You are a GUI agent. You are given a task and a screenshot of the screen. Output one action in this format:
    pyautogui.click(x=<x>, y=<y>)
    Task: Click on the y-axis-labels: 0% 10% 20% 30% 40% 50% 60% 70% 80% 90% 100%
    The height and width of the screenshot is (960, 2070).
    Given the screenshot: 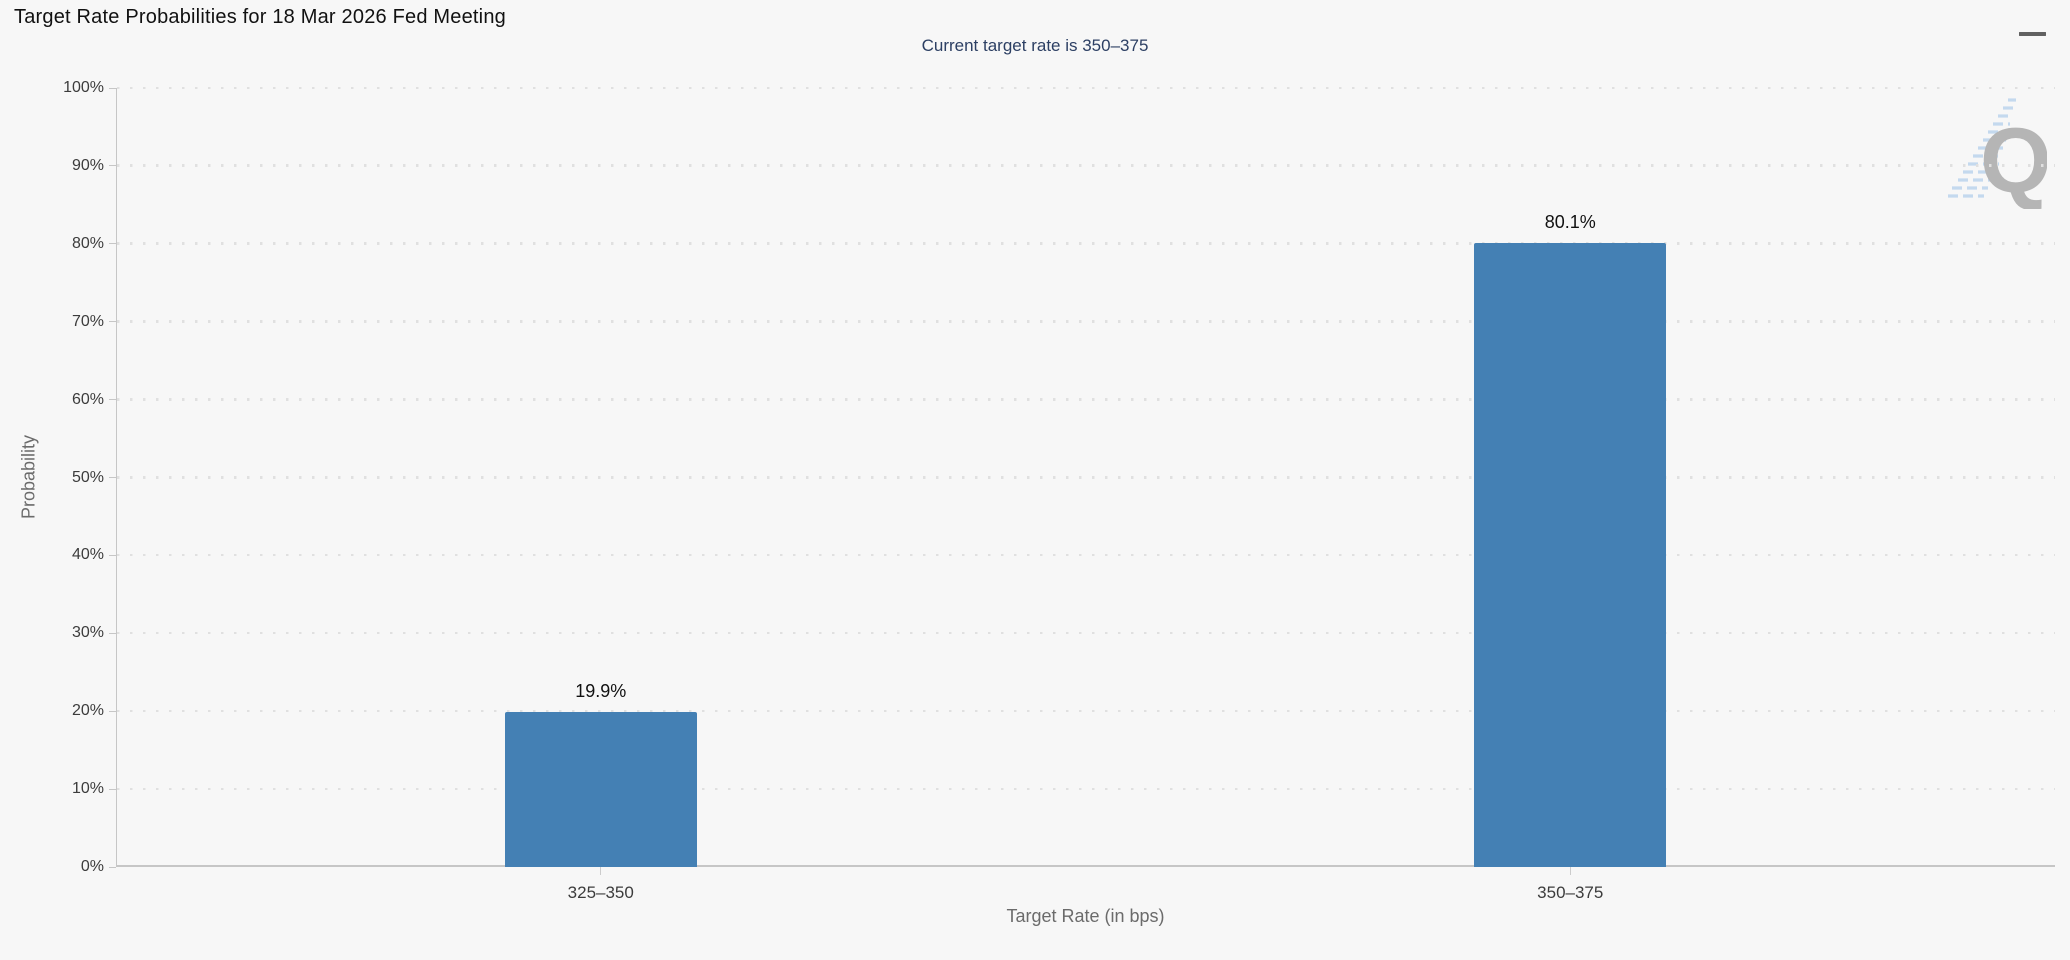 What is the action you would take?
    pyautogui.click(x=52, y=477)
    